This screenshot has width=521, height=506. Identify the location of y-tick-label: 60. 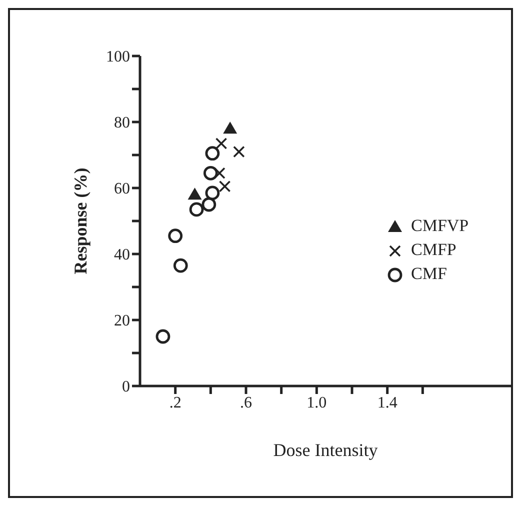
(122, 189).